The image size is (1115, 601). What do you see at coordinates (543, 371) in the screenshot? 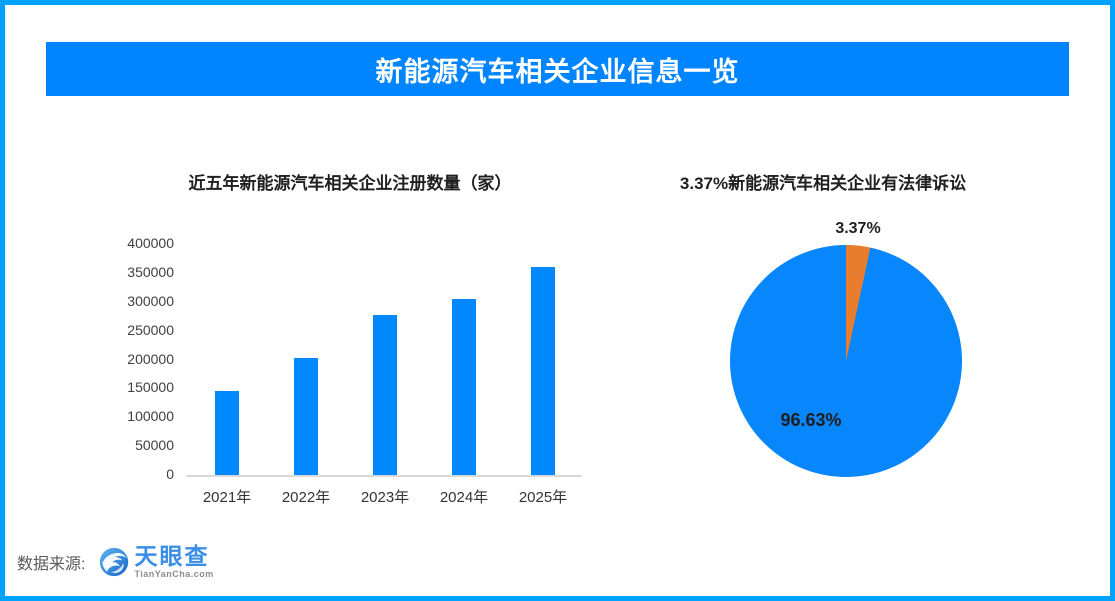
I see `bar-2025年` at bounding box center [543, 371].